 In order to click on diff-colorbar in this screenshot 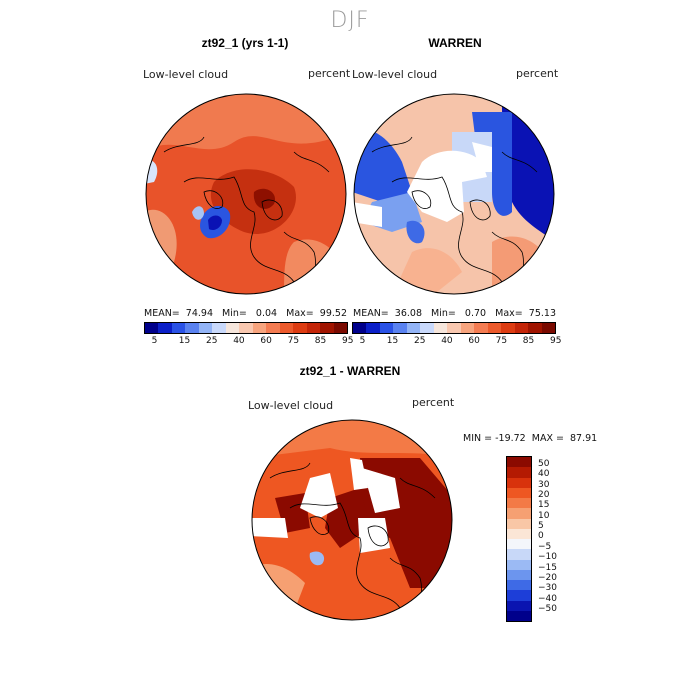, I will do `click(519, 539)`.